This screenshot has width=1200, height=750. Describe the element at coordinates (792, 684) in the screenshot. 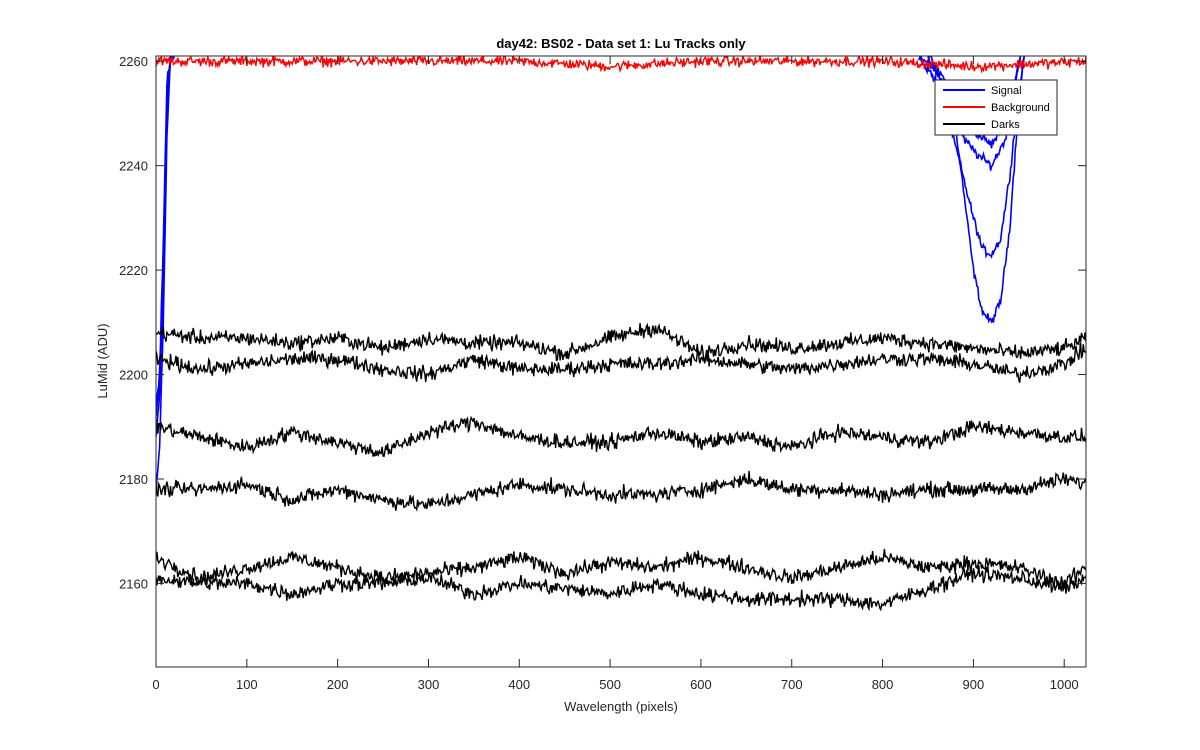

I see `x-tick-label-700: 700` at that location.